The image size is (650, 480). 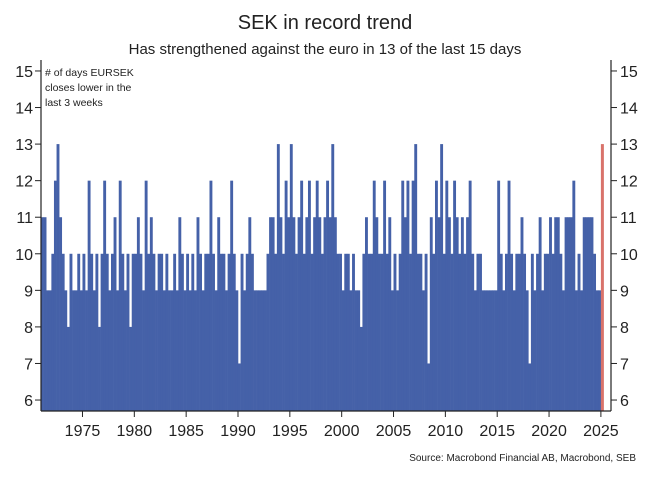 I want to click on y-tick-label-left: 15, so click(x=24, y=72).